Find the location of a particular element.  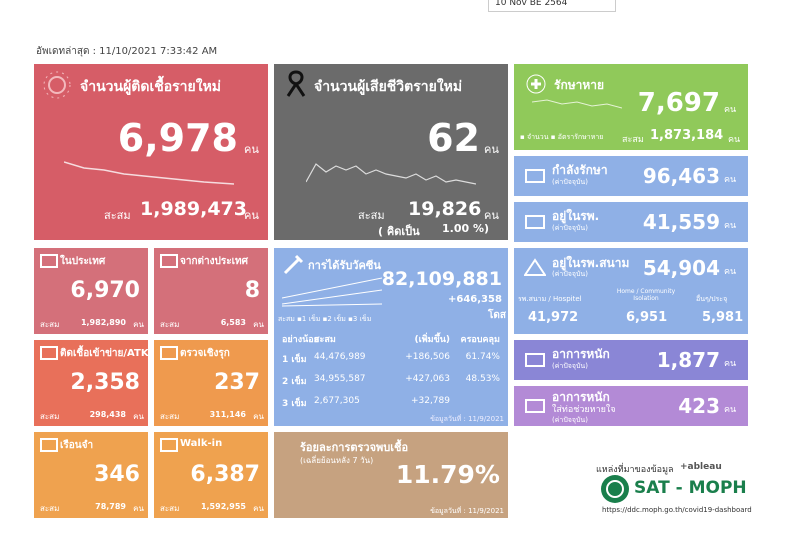

legend-item: จำนวน is located at coordinates (537, 137).